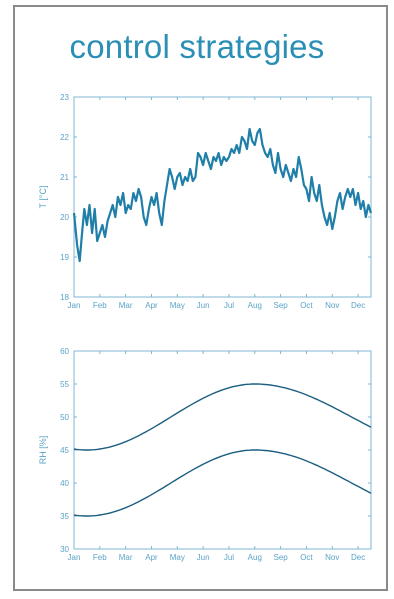 This screenshot has height=599, width=394. What do you see at coordinates (64, 137) in the screenshot?
I see `y-tick-label: 22` at bounding box center [64, 137].